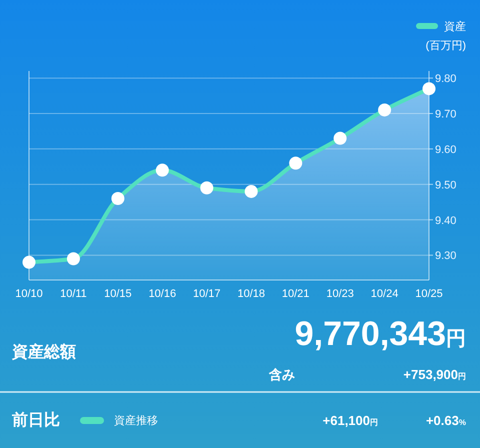 This screenshot has height=448, width=480. Describe the element at coordinates (207, 294) in the screenshot. I see `x-tick-label: 10/17` at that location.